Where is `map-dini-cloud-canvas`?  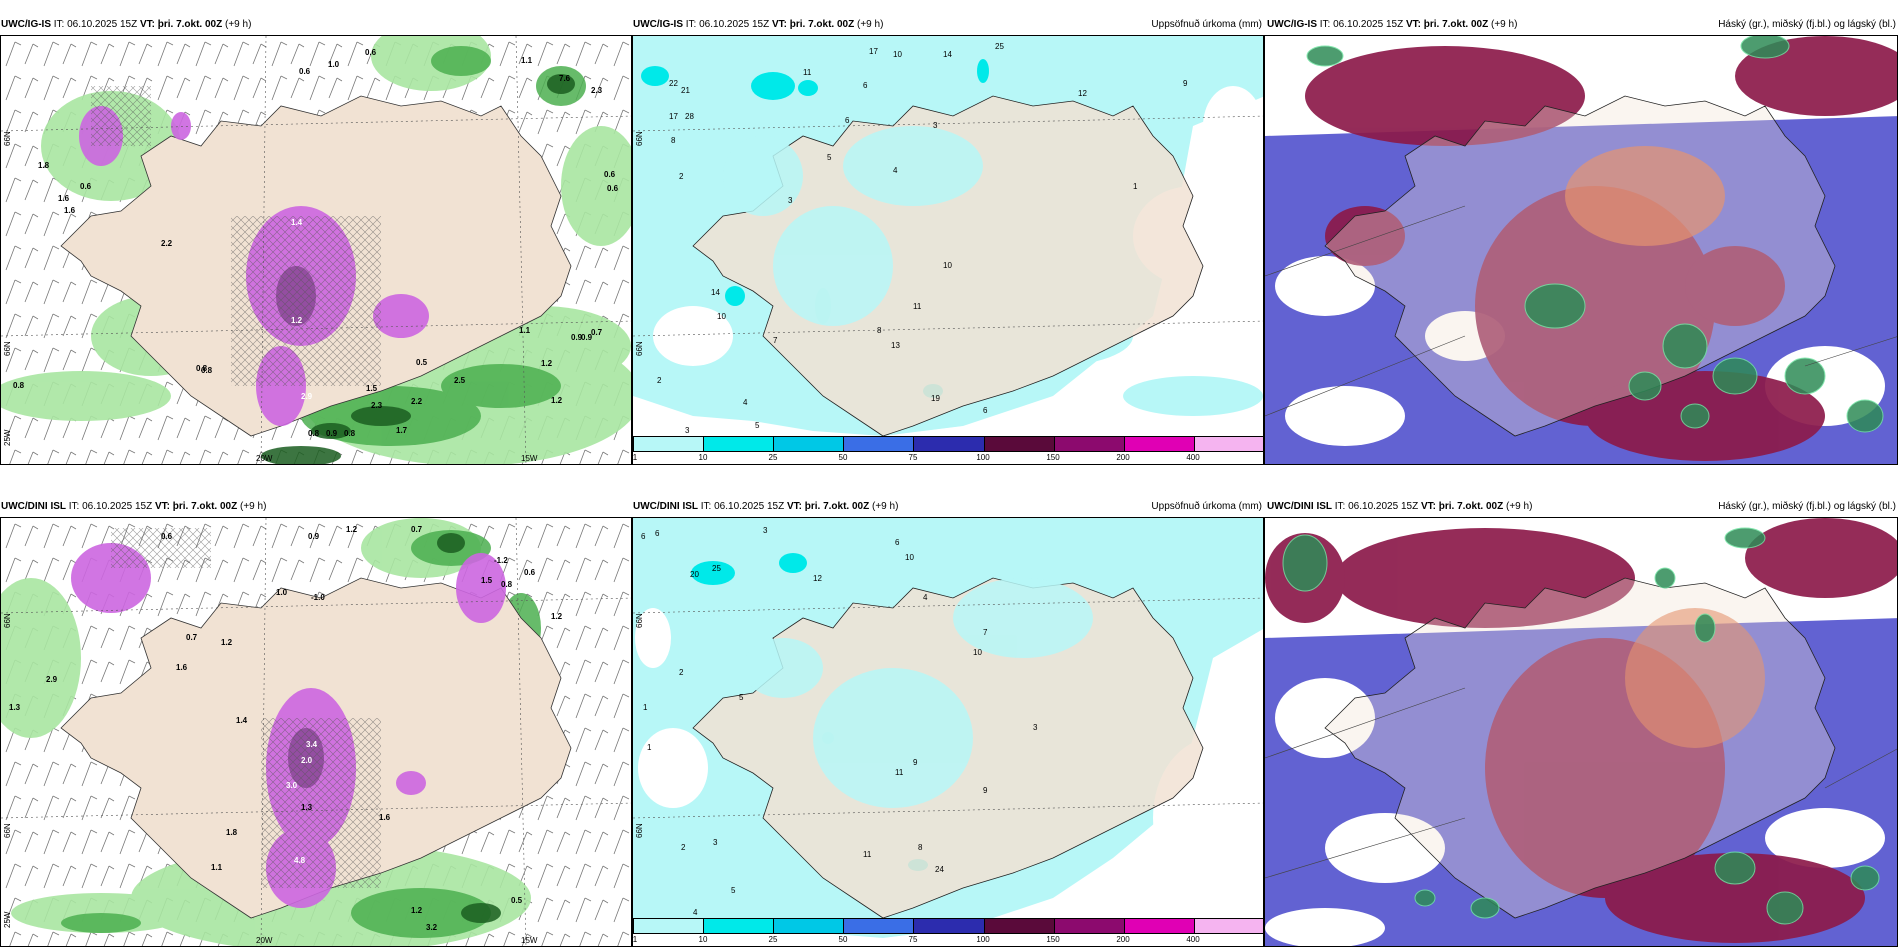
map-dini-cloud-canvas is located at coordinates (1581, 732).